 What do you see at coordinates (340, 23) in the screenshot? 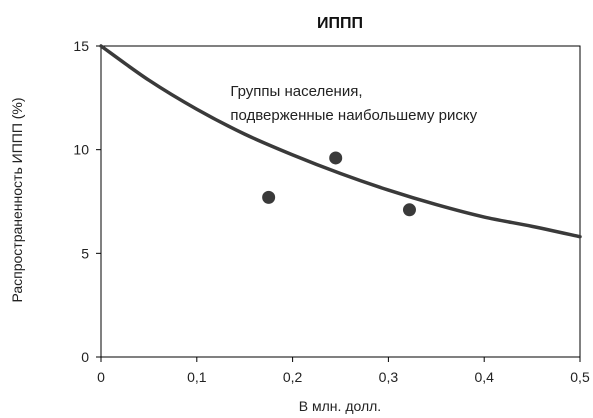
I see `chart-title: ИППП` at bounding box center [340, 23].